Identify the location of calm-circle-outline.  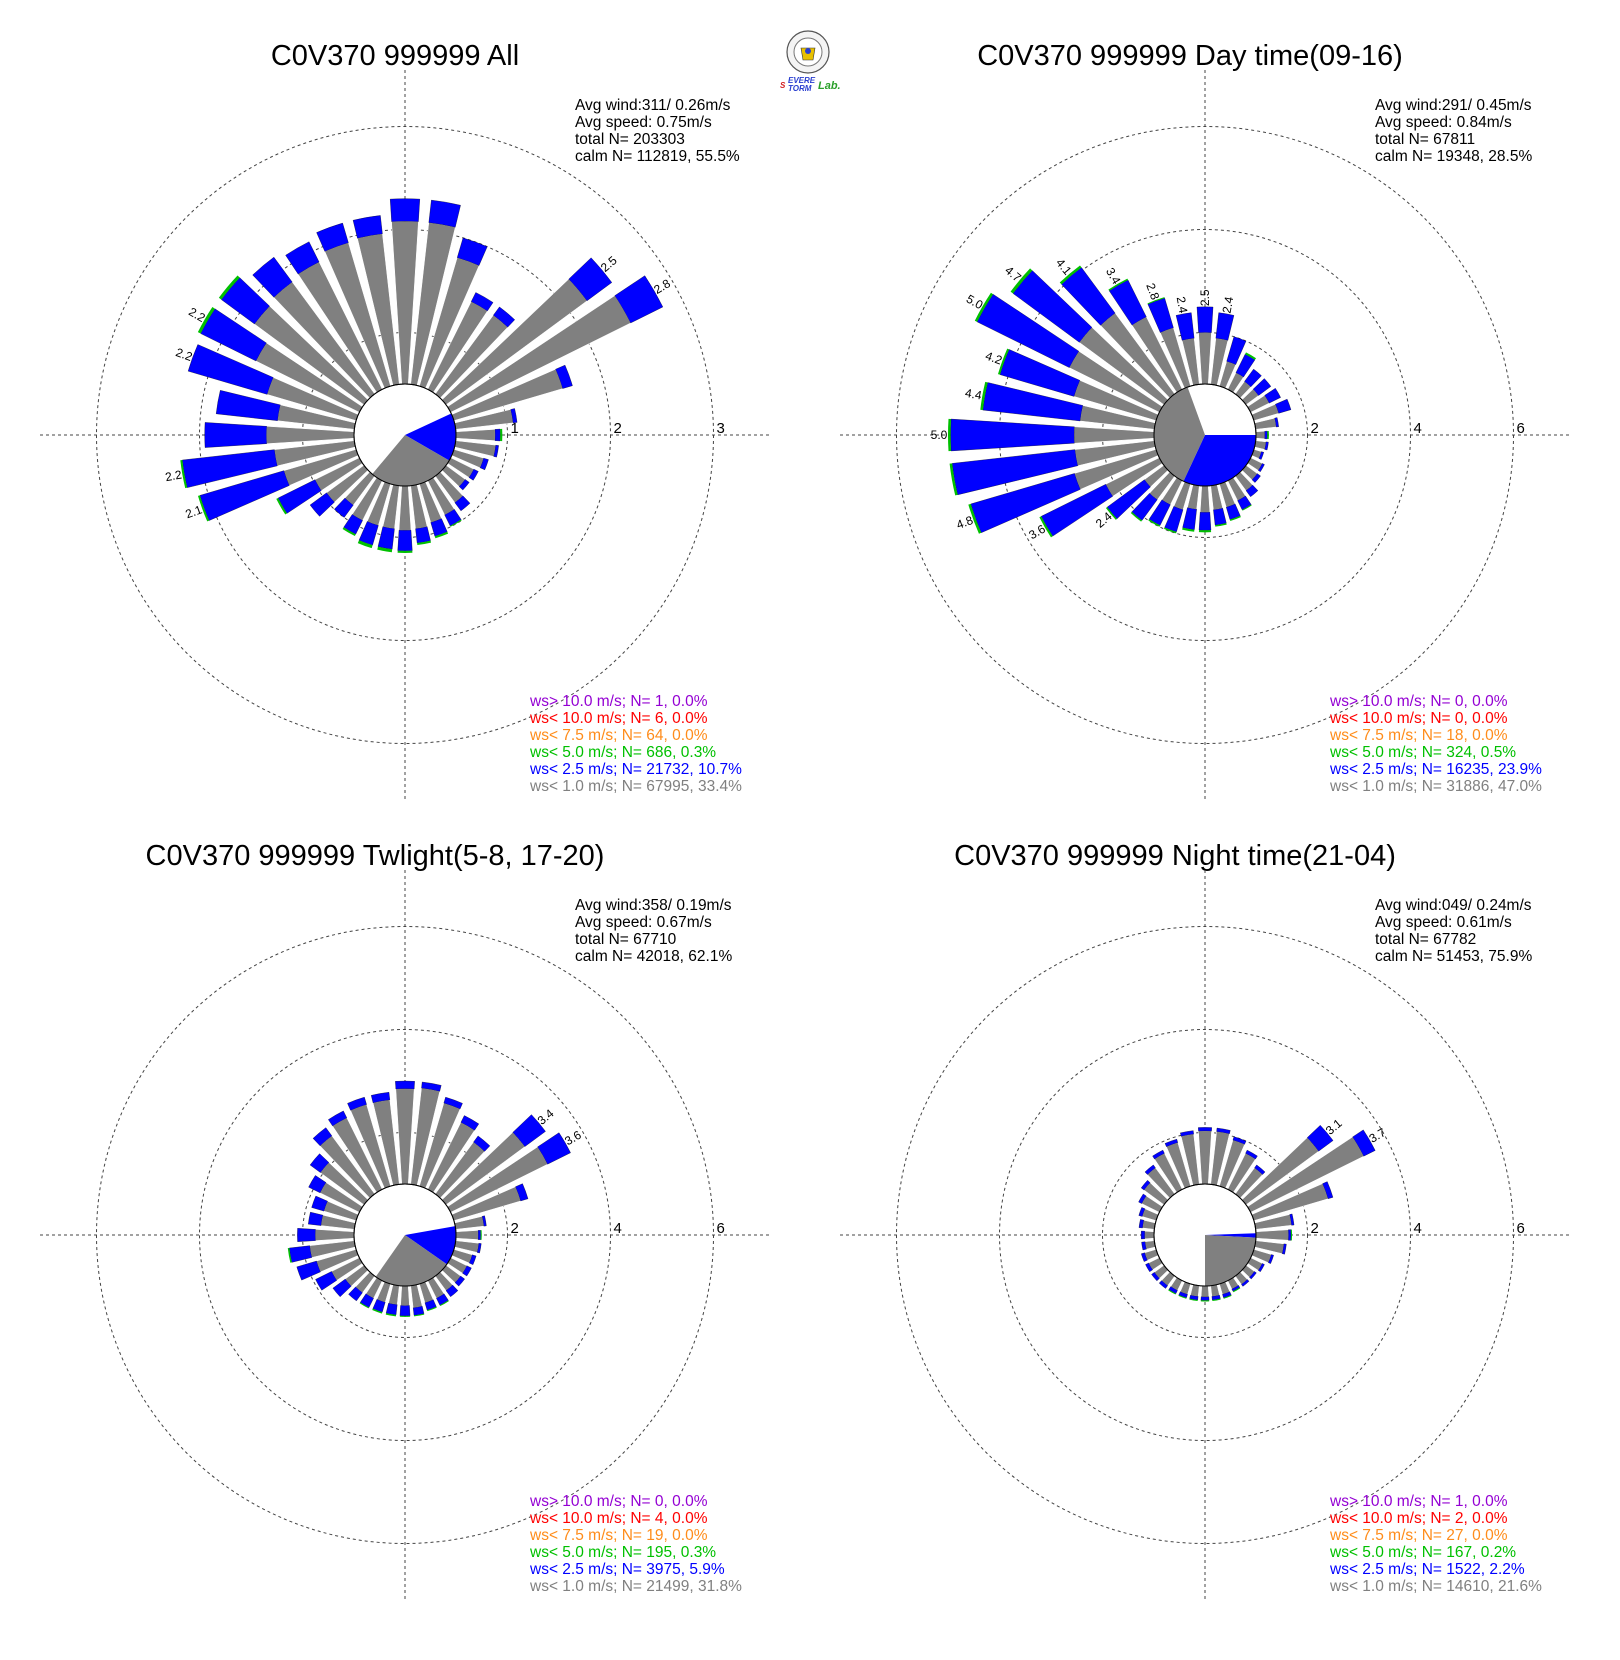
(1205, 1235).